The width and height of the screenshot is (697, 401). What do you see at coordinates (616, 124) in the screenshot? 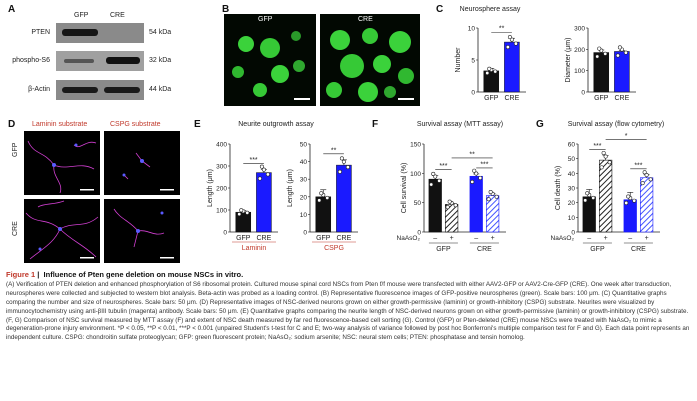
I see `chart-title: Survival assay (flow cytometry)` at bounding box center [616, 124].